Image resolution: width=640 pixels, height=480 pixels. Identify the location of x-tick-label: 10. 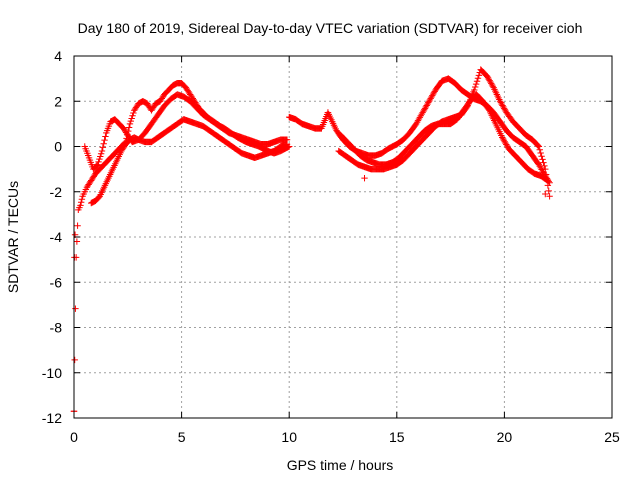
(289, 437).